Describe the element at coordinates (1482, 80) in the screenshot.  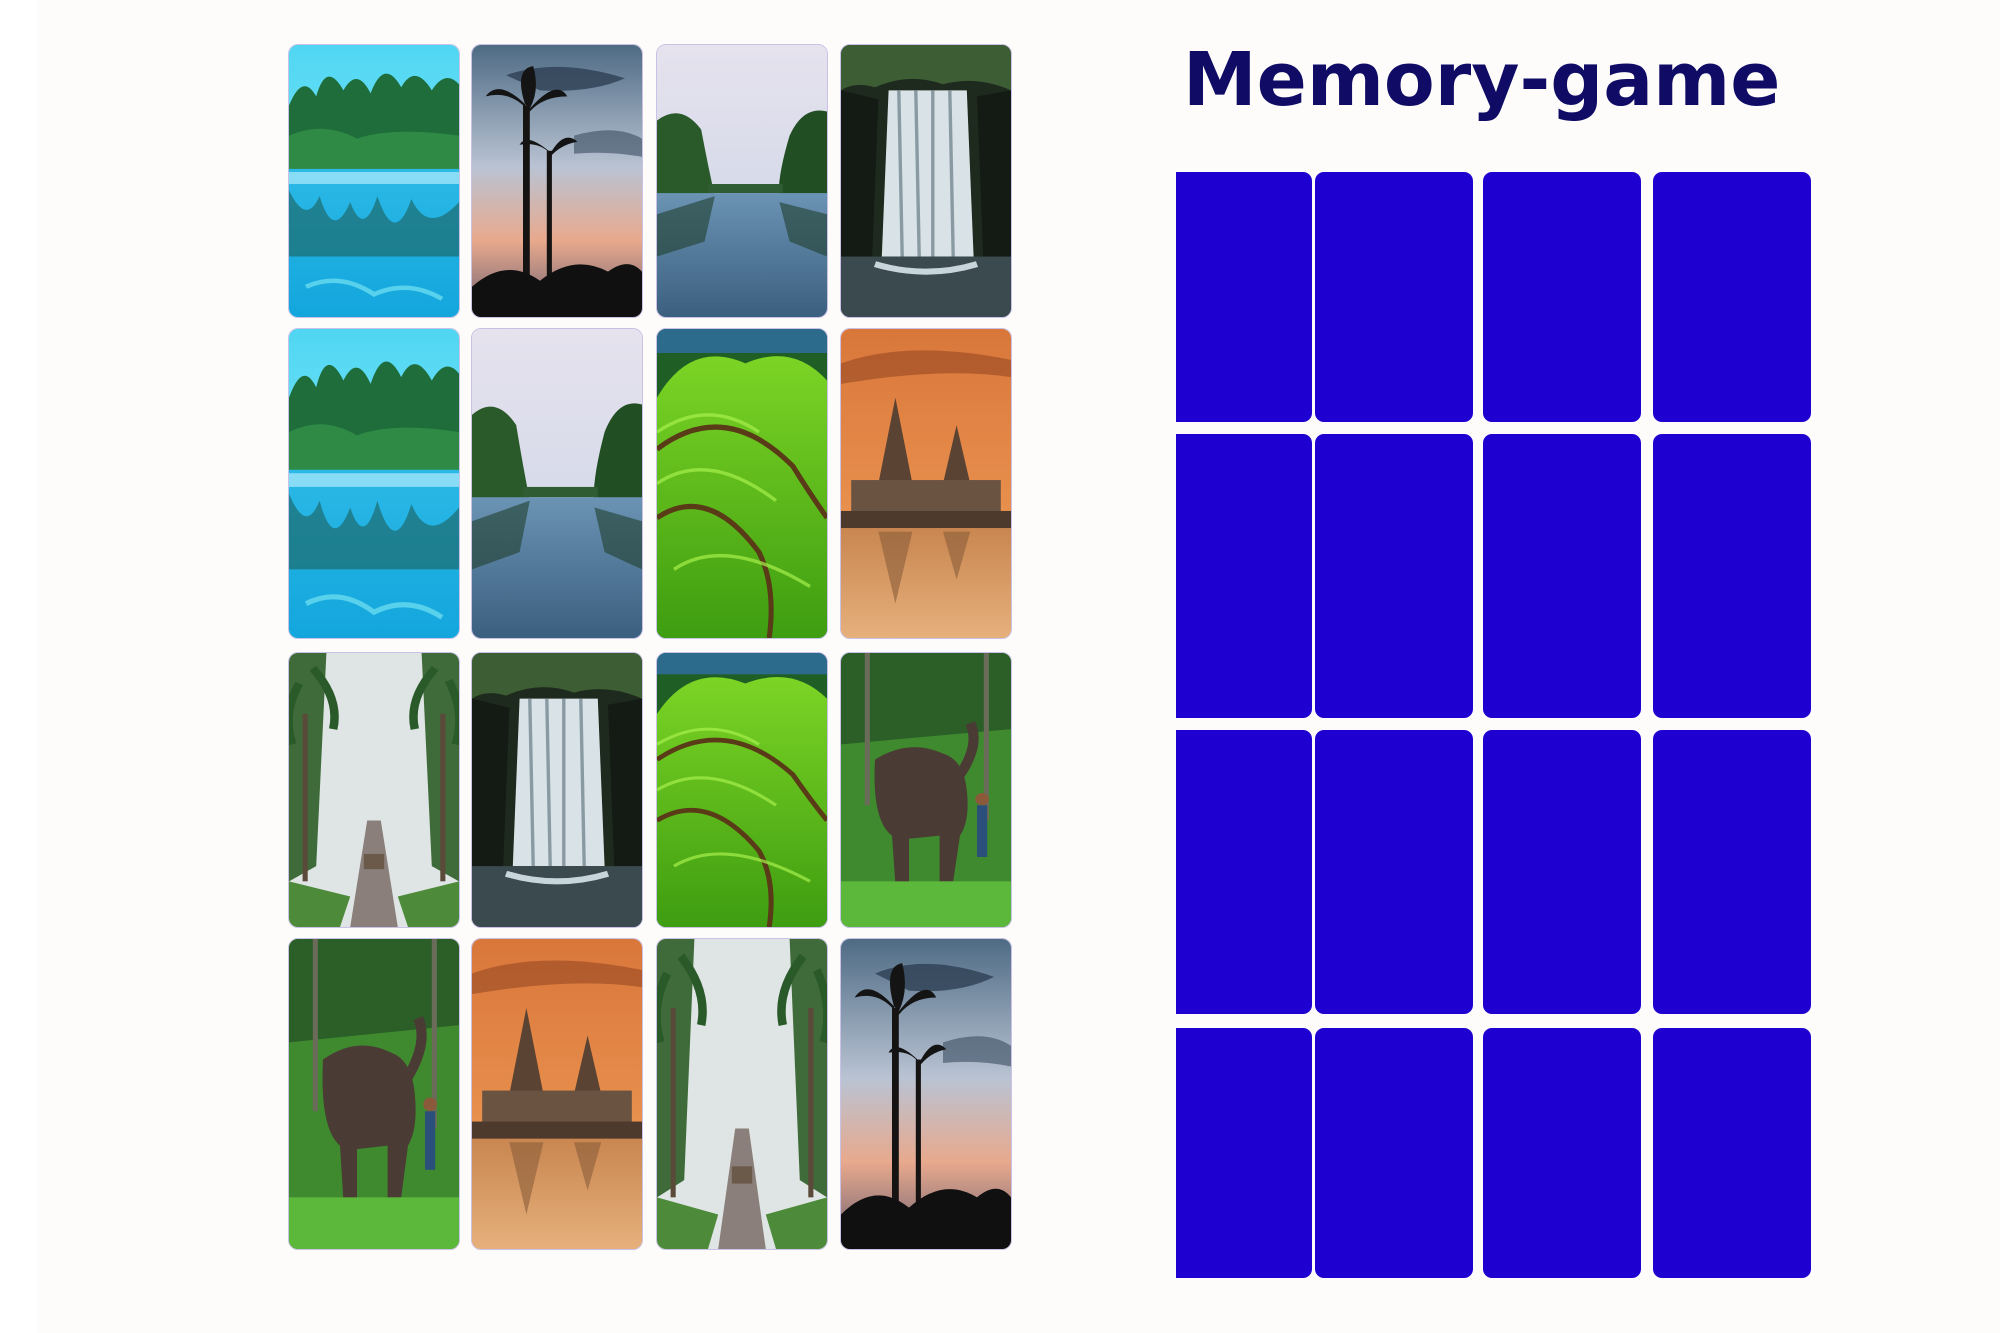
I see `page-title: Memory-game` at that location.